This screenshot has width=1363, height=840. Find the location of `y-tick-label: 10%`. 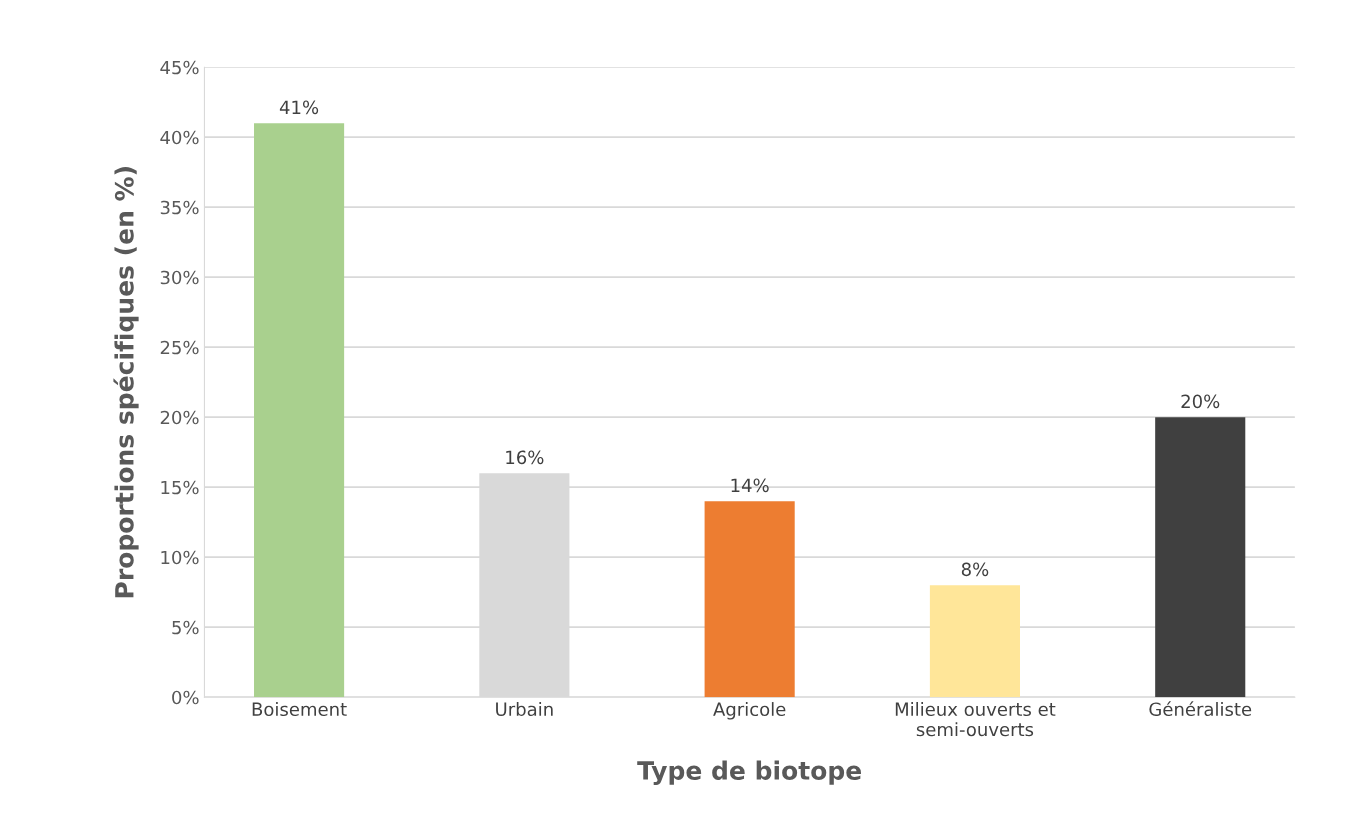

y-tick-label: 10% is located at coordinates (180, 557).